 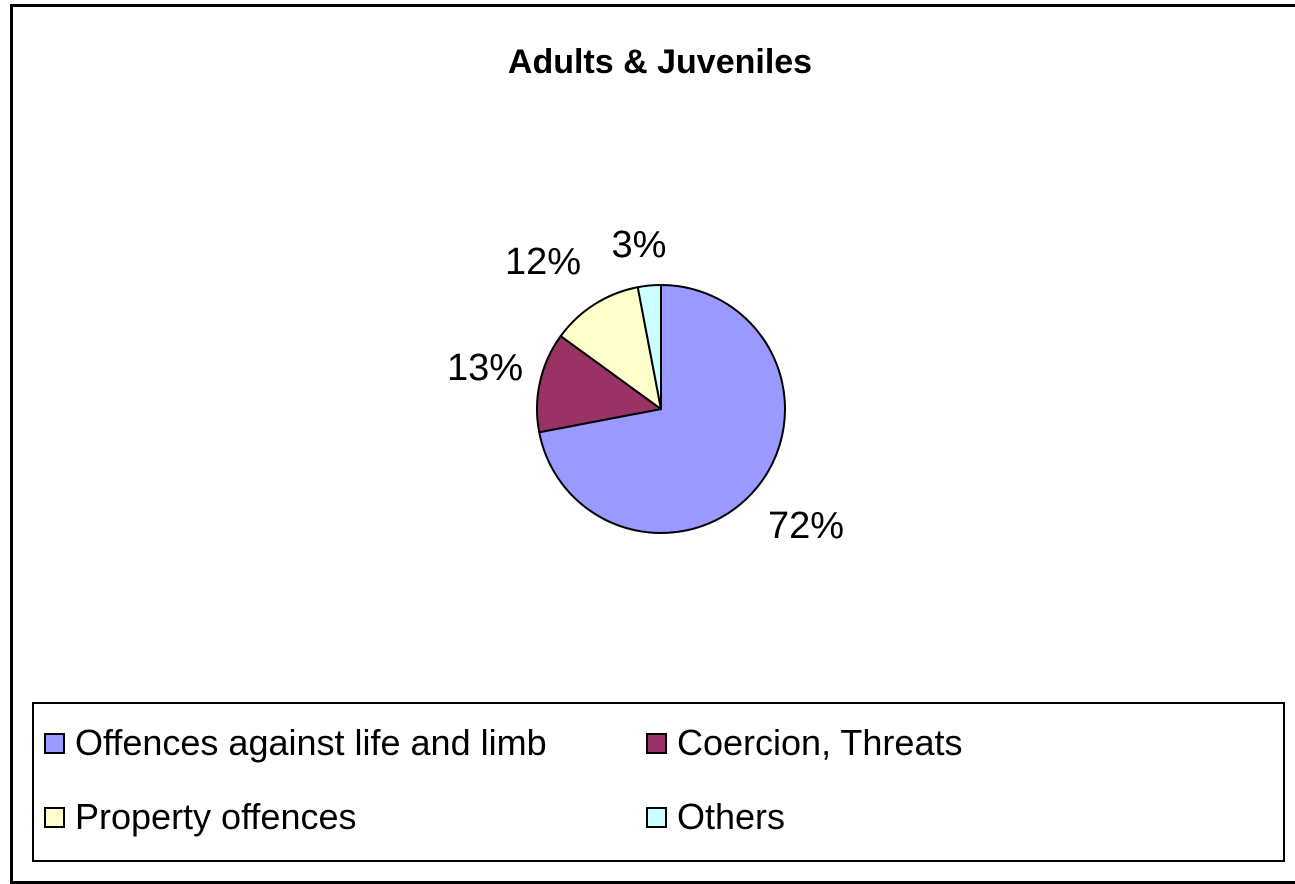 What do you see at coordinates (660, 62) in the screenshot?
I see `chart-title: Adults & Juveniles` at bounding box center [660, 62].